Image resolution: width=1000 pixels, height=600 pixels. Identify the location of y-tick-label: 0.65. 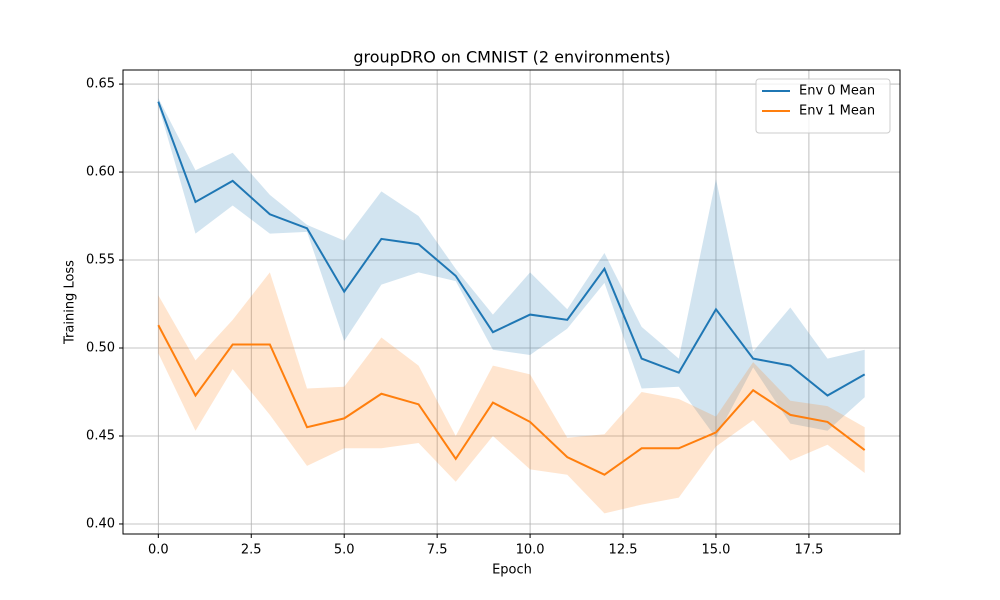
(100, 84).